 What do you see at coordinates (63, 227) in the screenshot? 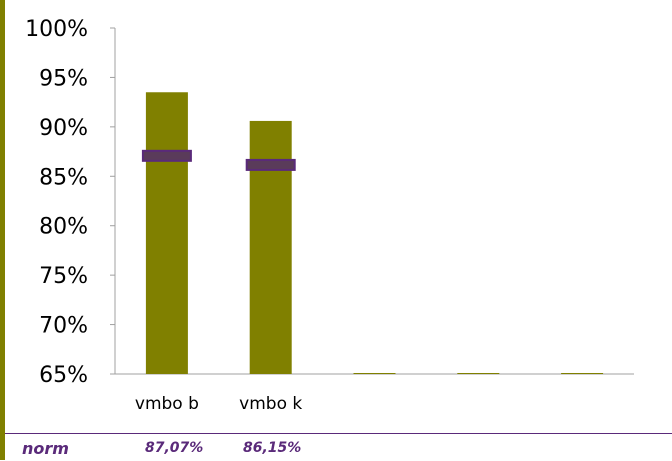
I see `y-tick-label: 80%` at bounding box center [63, 227].